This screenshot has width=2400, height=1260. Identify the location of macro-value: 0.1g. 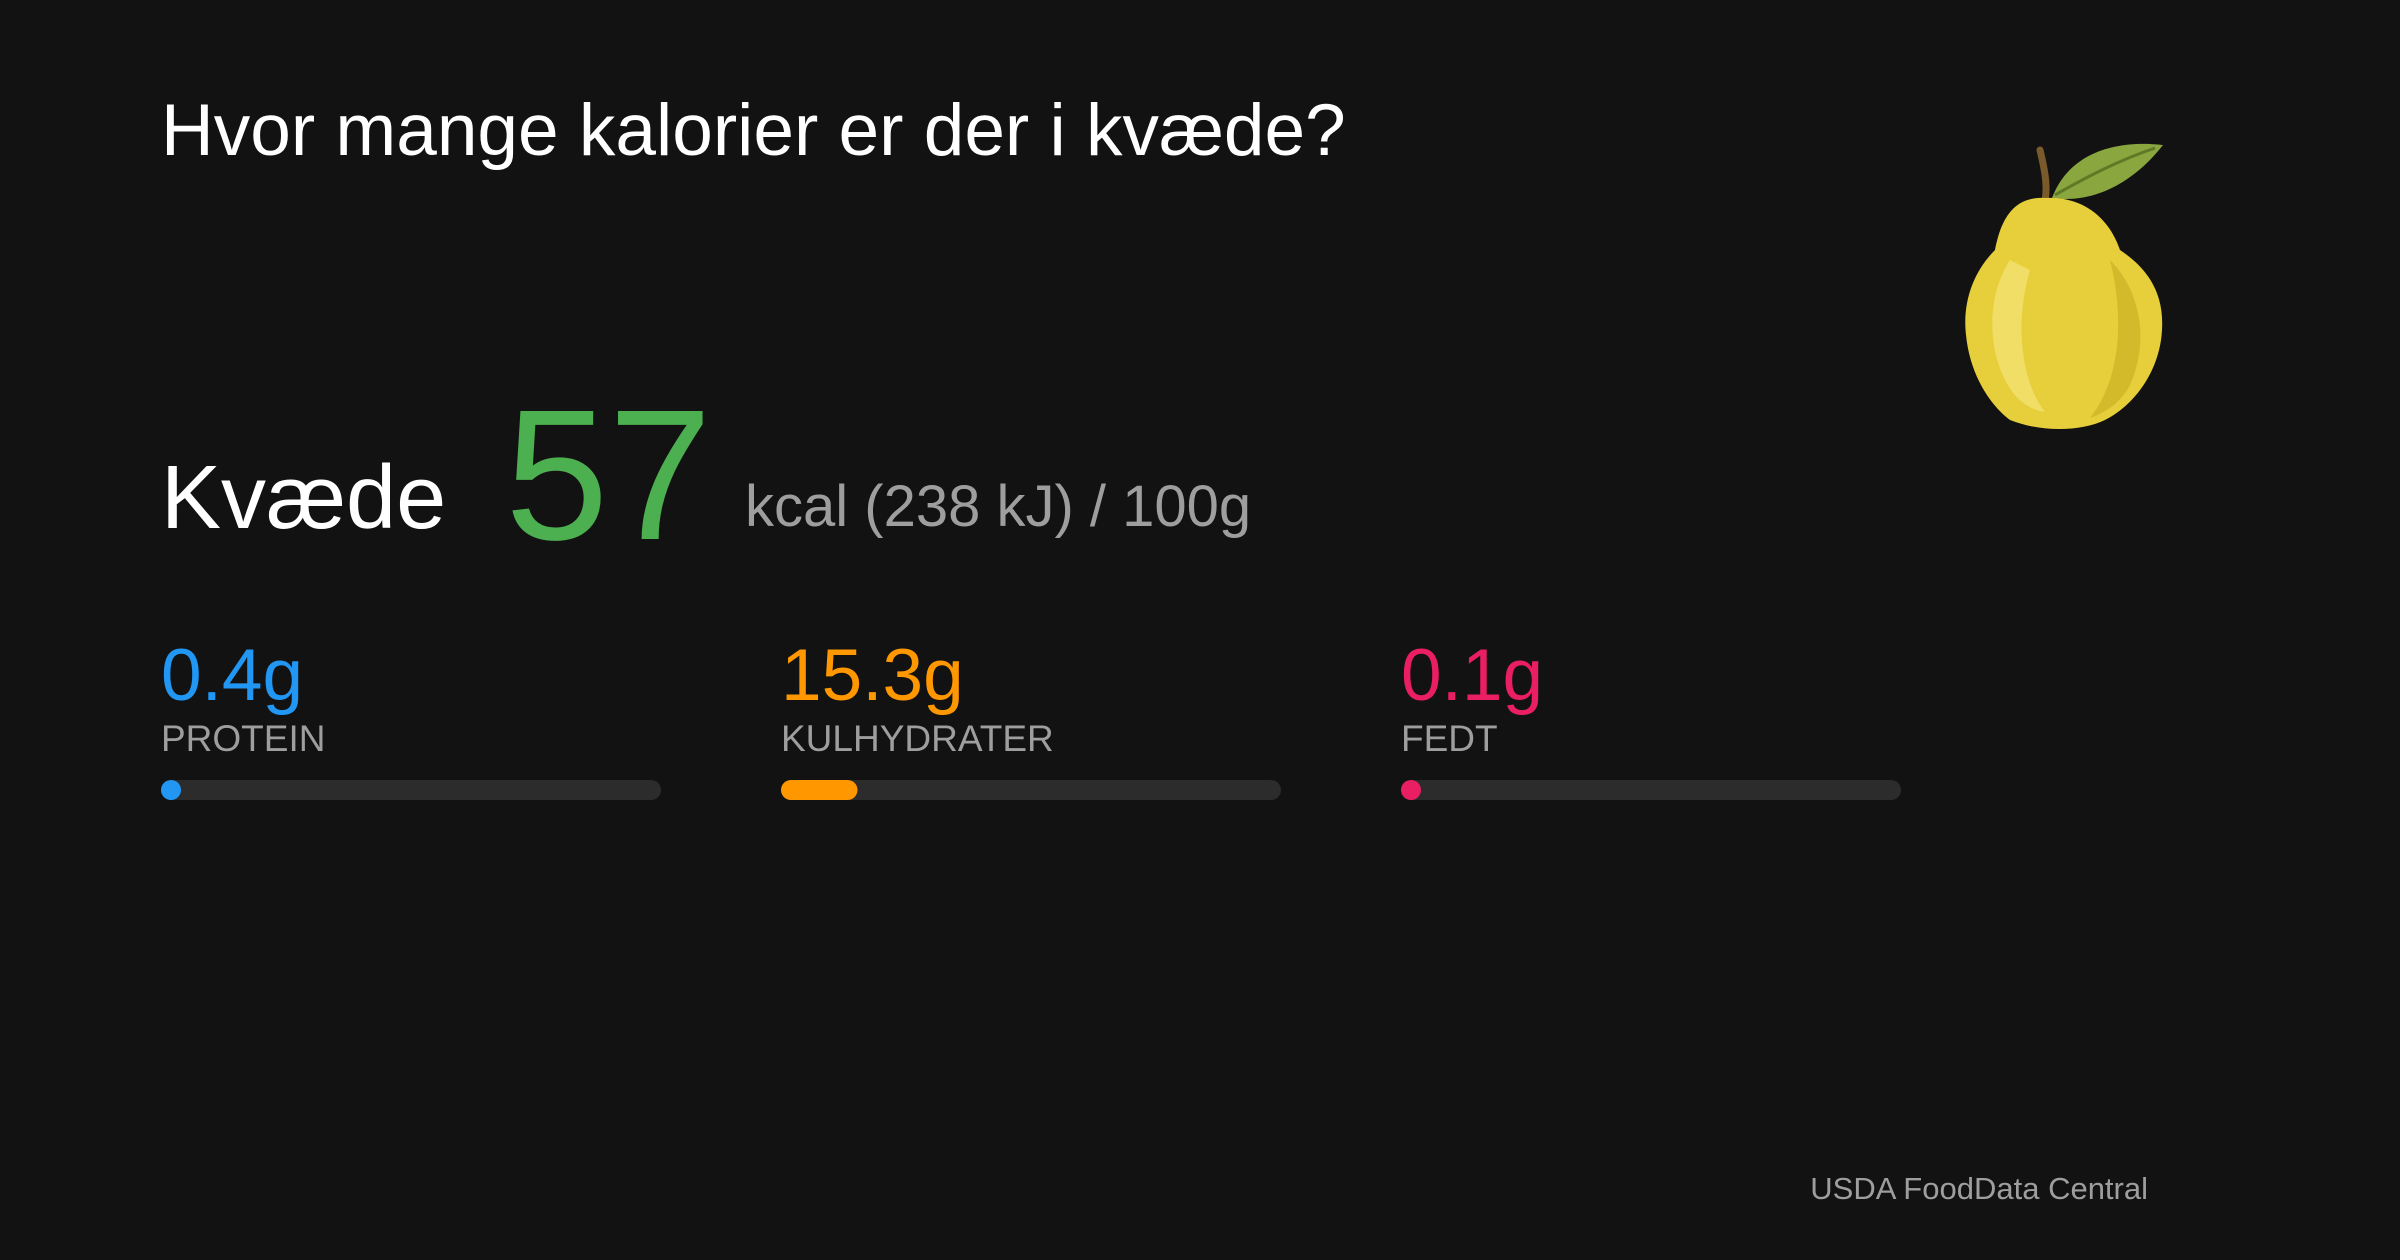
(1472, 675).